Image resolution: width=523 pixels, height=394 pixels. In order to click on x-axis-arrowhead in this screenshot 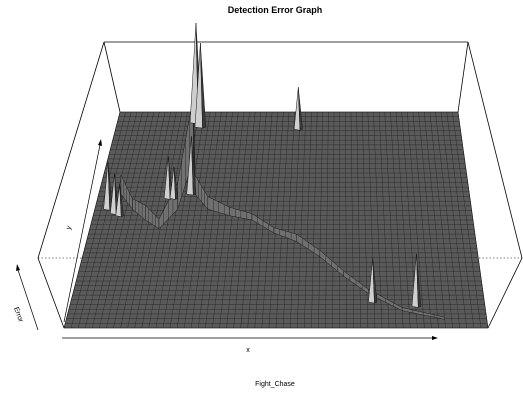, I will do `click(435, 338)`.